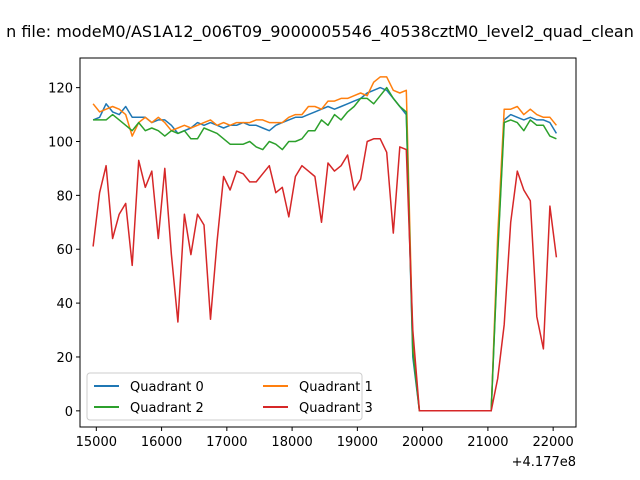 Image resolution: width=640 pixels, height=480 pixels. Describe the element at coordinates (552, 442) in the screenshot. I see `x-tick-label: 22000` at that location.